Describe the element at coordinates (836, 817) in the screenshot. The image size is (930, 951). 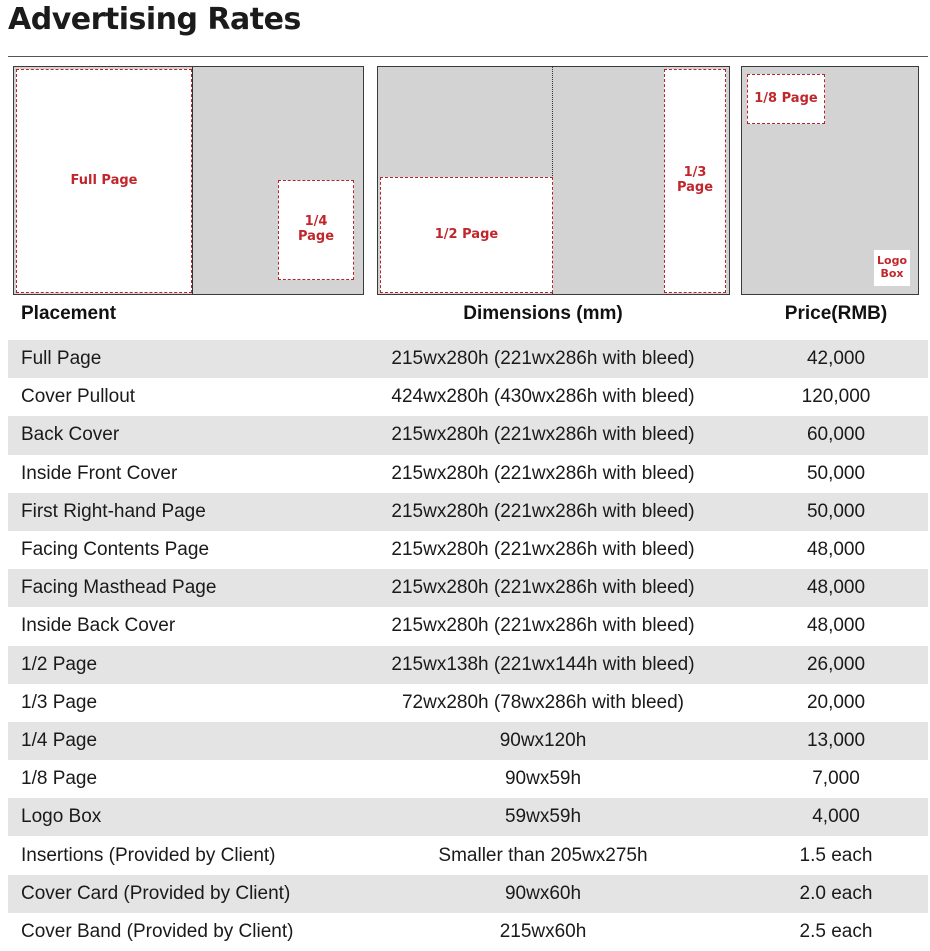
I see `price-cell: 4,000` at that location.